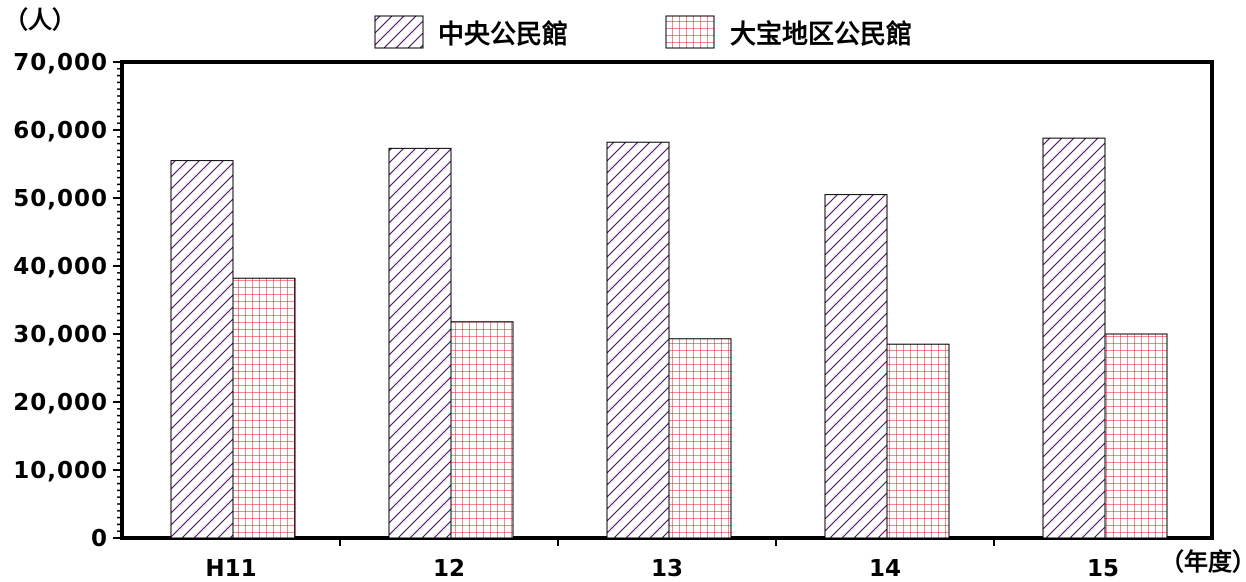 The height and width of the screenshot is (582, 1246). I want to click on y-unit-label: （人）, so click(40, 20).